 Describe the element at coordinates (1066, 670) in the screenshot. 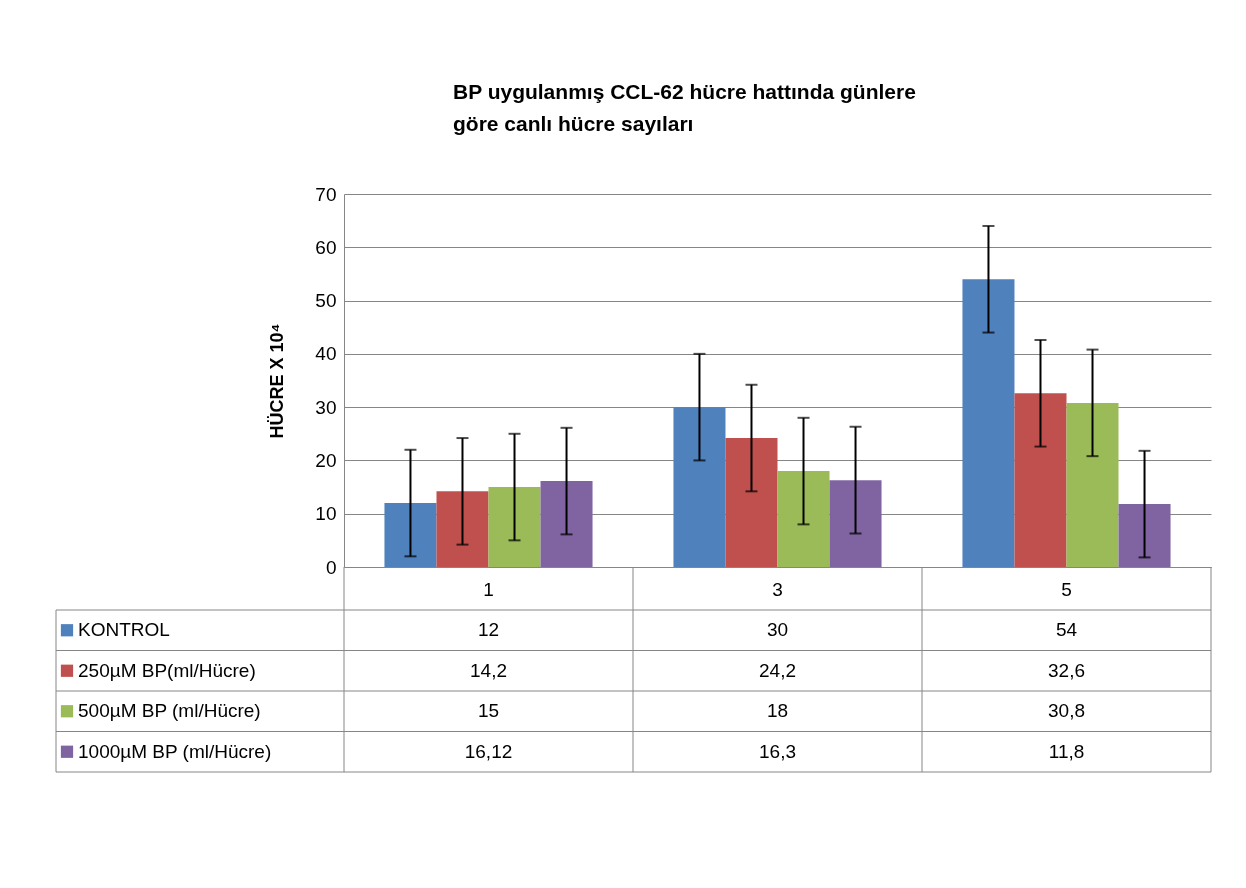

I see `data-label: 32,6` at that location.